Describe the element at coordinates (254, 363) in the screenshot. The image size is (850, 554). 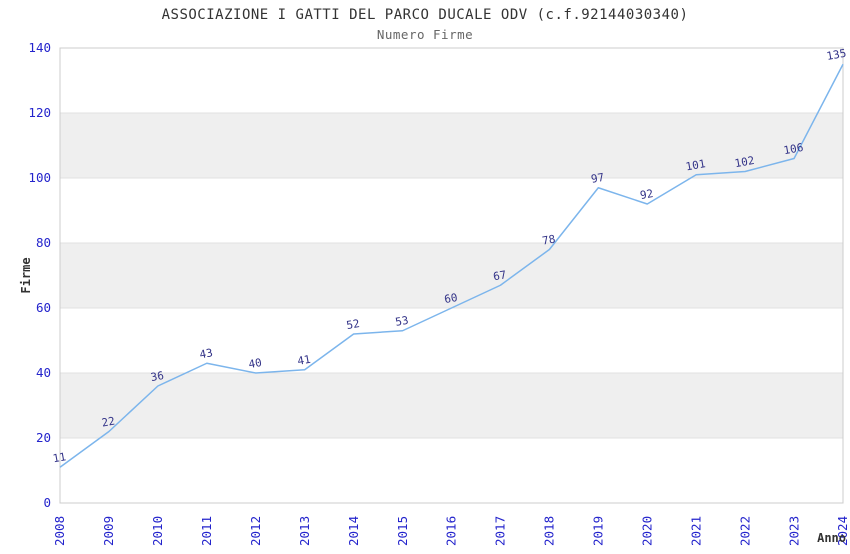
I see `data-point-label: 40` at that location.